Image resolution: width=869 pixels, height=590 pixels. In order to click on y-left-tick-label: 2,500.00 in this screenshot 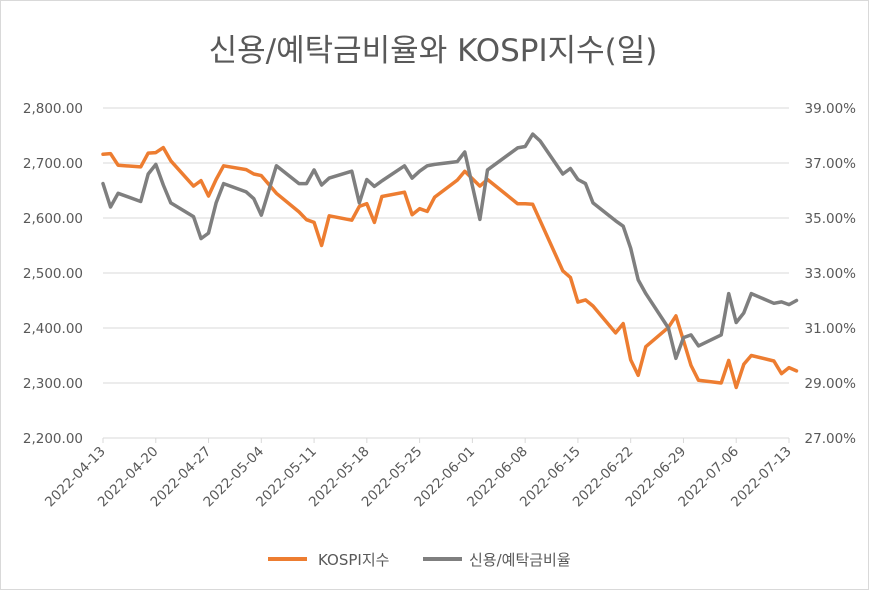, I will do `click(53, 274)`.